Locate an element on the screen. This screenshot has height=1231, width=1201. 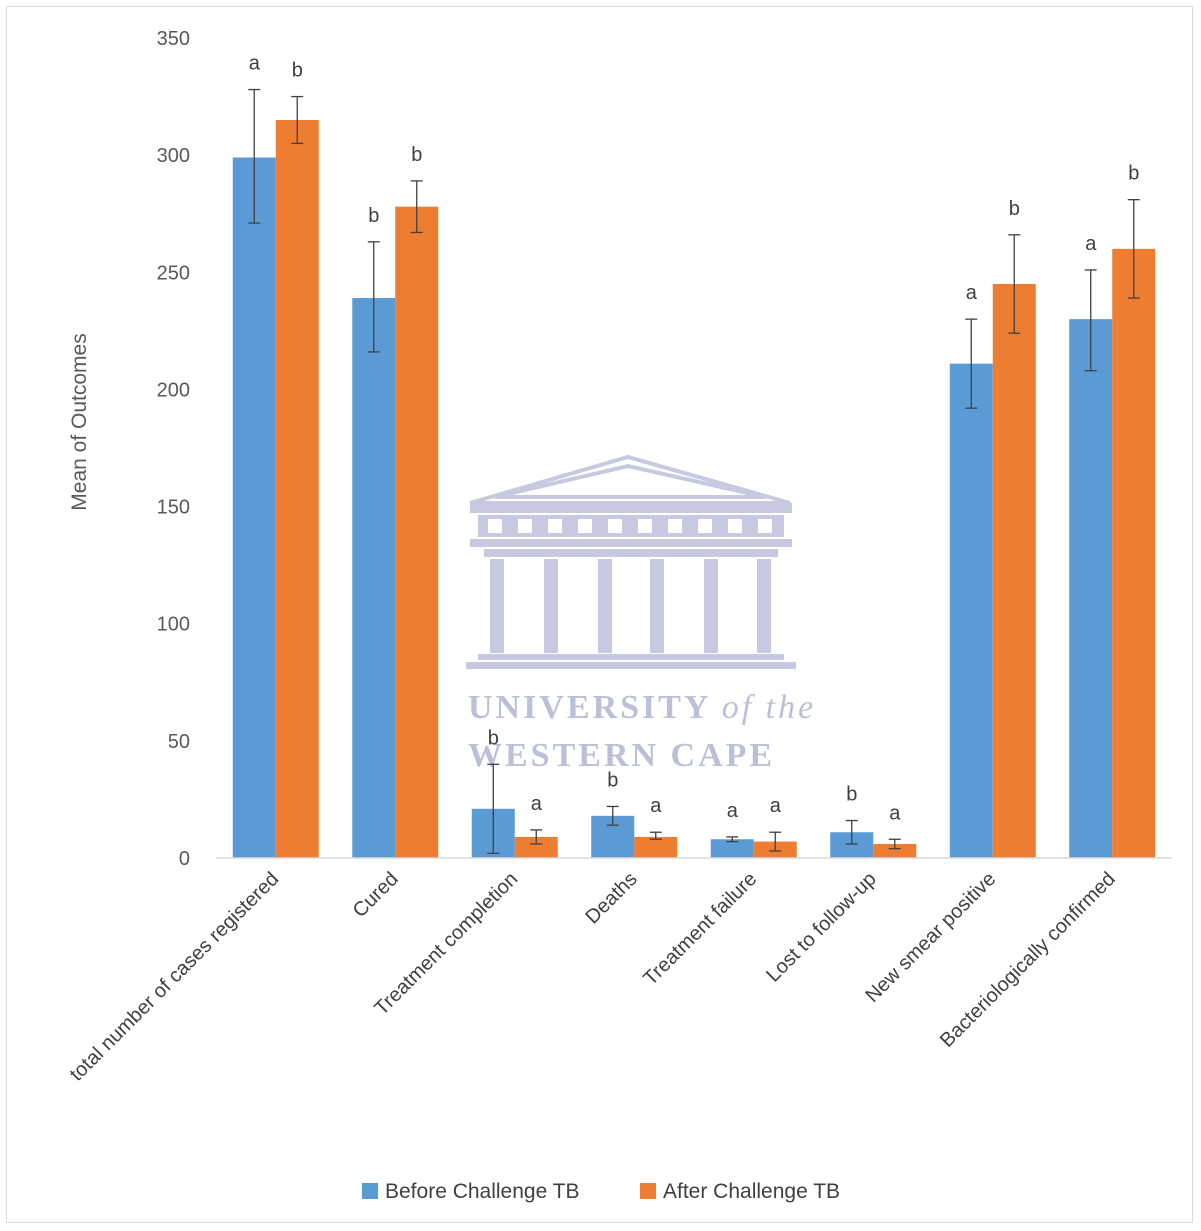
x-category-label: Cured is located at coordinates (376, 895).